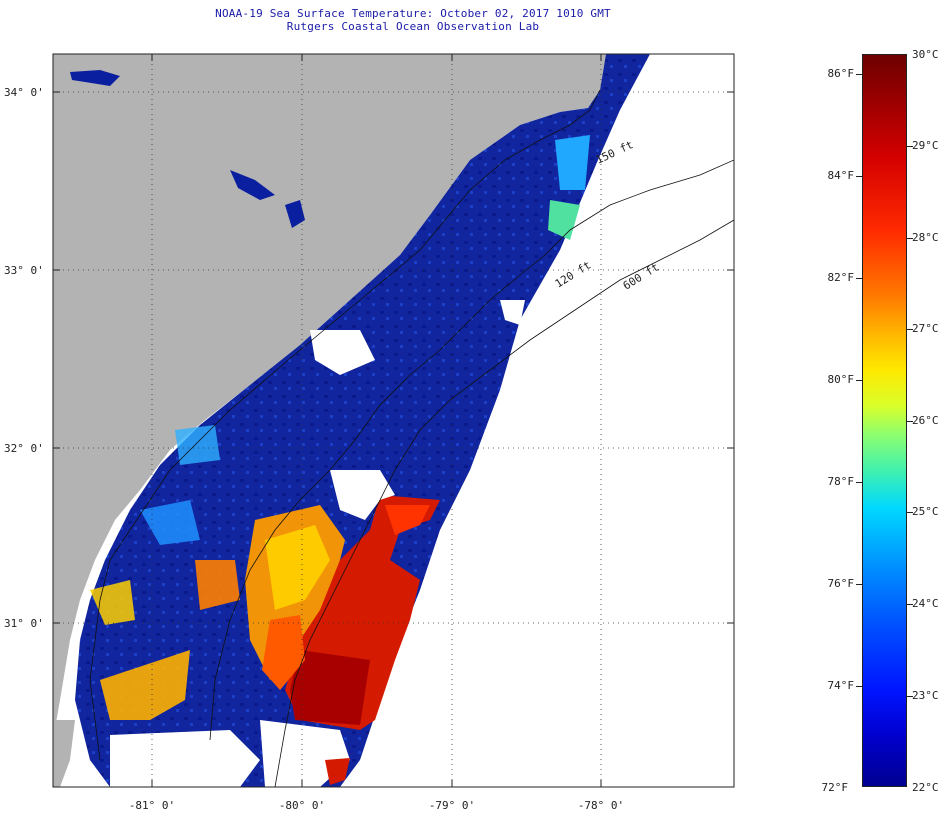  Describe the element at coordinates (841, 277) in the screenshot. I see `colorbar-f-82: 82°F` at that location.